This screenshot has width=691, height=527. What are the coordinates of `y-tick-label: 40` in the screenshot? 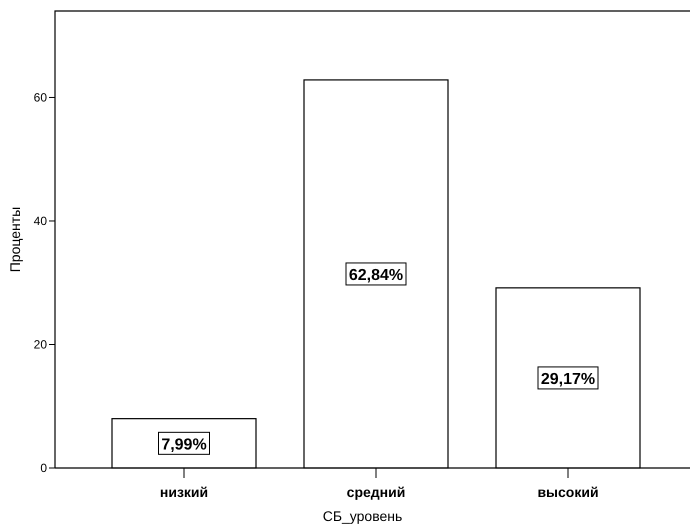 It's located at (41, 221).